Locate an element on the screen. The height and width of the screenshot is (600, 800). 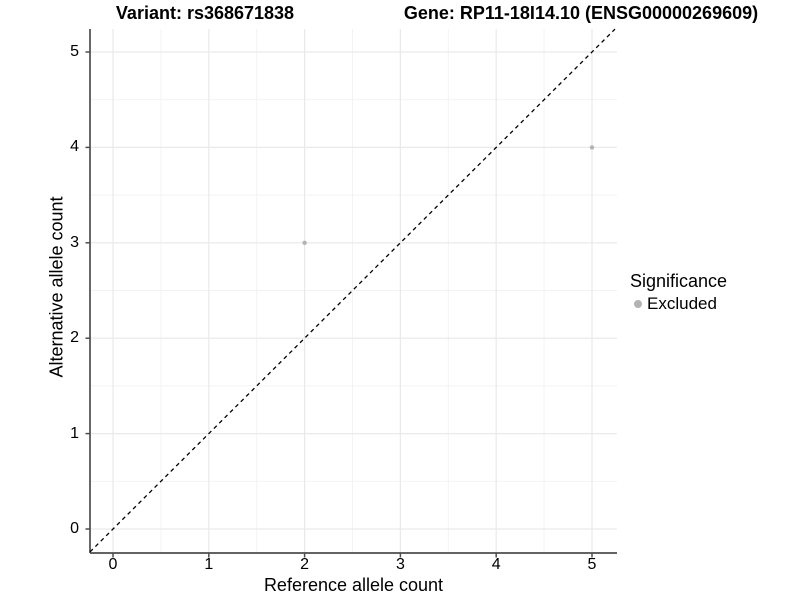
y-axis-title: Alternative allele count is located at coordinates (56, 287).